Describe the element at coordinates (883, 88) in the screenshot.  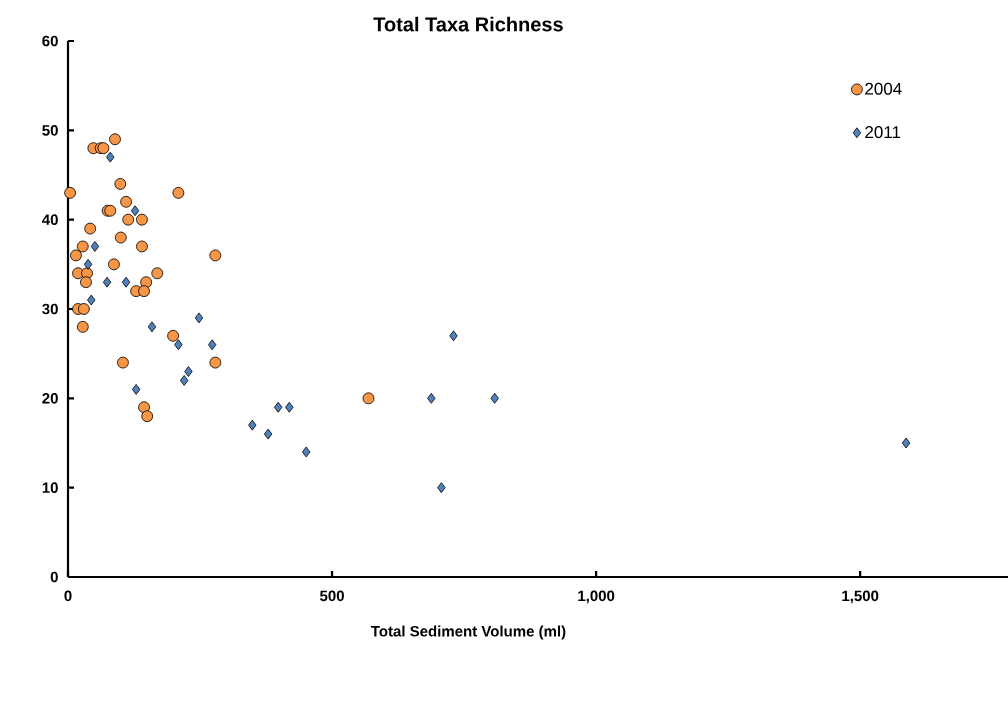
I see `legend-label: 2004` at that location.